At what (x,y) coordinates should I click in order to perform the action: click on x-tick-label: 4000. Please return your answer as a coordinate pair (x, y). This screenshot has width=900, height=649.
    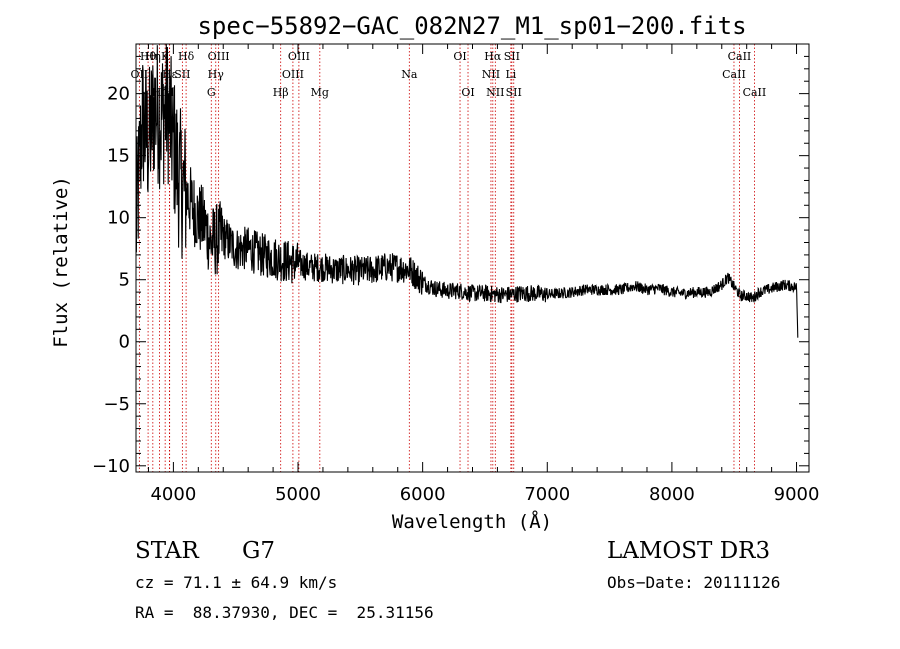
    Looking at the image, I should click on (173, 494).